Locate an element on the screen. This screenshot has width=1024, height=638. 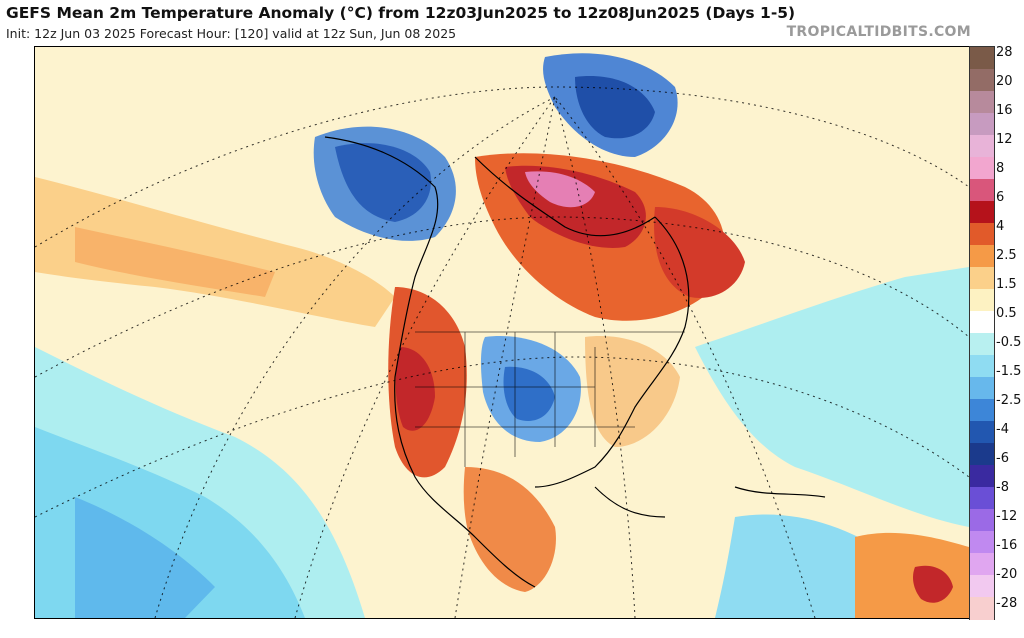
colorbar-tick-label: -28 is located at coordinates (1007, 603).